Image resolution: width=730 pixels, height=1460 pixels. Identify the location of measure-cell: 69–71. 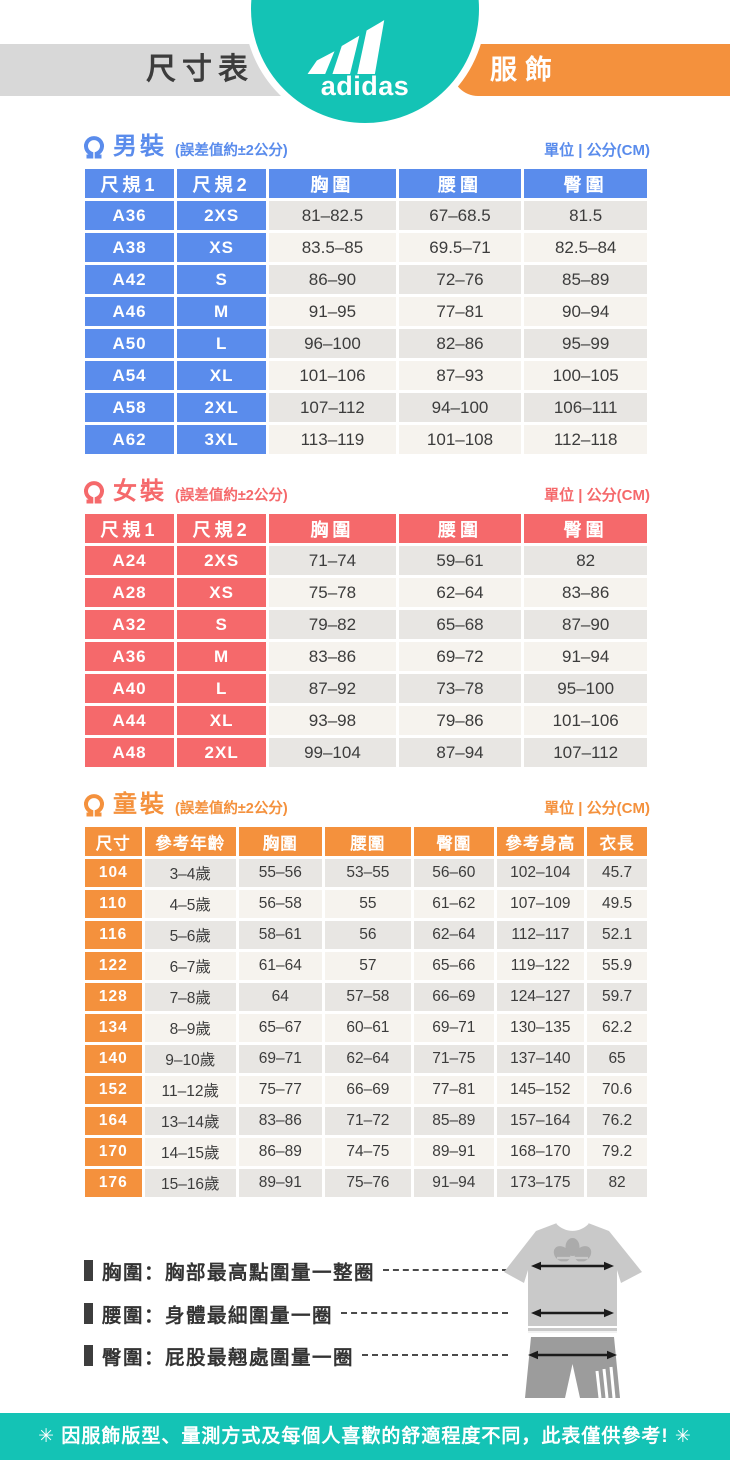
(454, 1028).